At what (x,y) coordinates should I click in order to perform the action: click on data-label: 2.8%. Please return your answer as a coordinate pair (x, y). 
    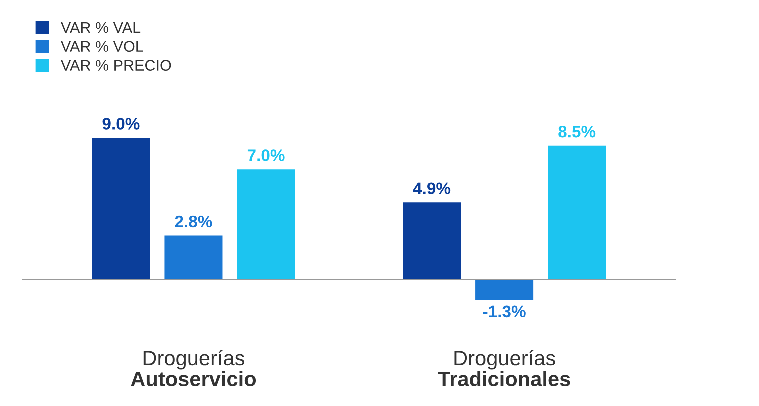
    Looking at the image, I should click on (193, 222).